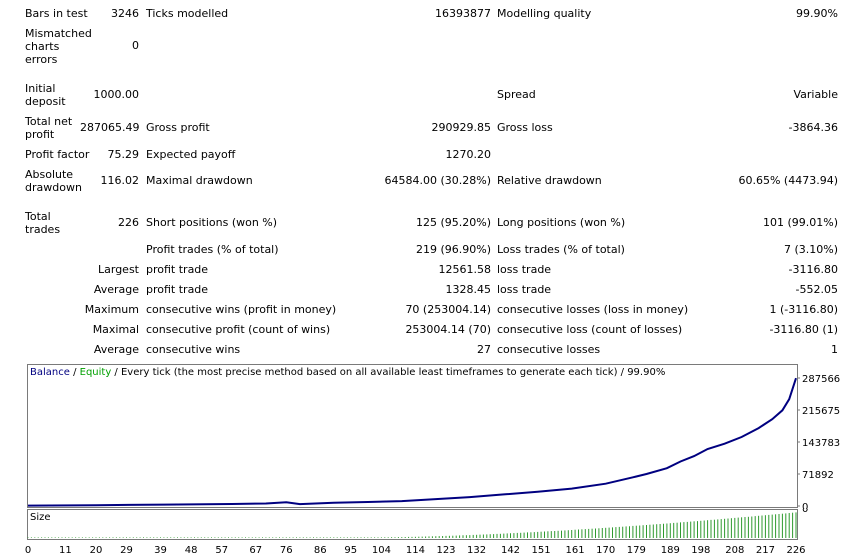 The width and height of the screenshot is (858, 559). What do you see at coordinates (50, 372) in the screenshot?
I see `legend-balance: Balance` at bounding box center [50, 372].